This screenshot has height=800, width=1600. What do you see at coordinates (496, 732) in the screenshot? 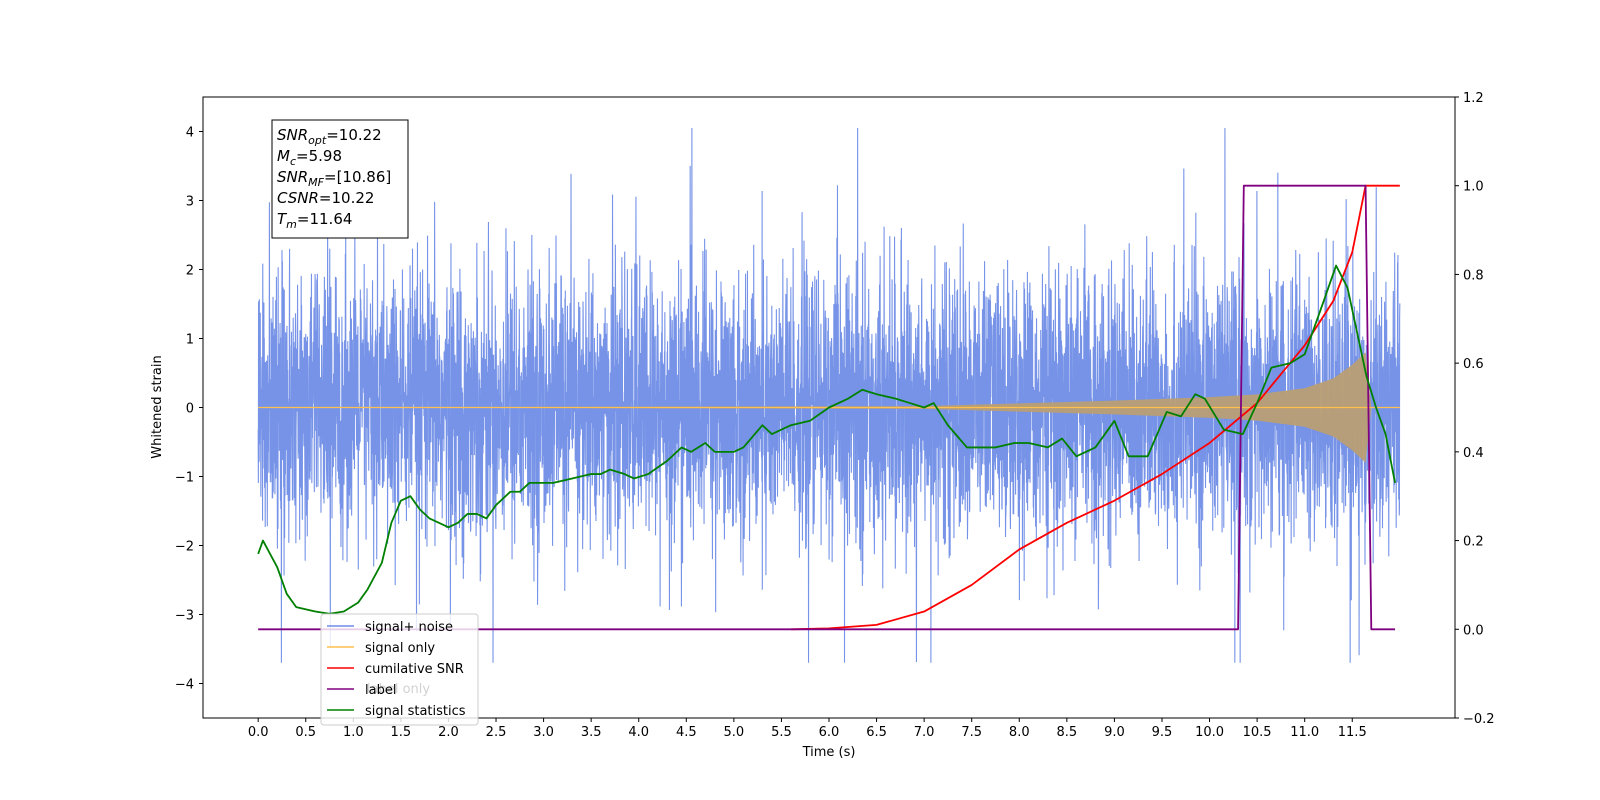
I see `x-tick-label: 2.5` at bounding box center [496, 732].